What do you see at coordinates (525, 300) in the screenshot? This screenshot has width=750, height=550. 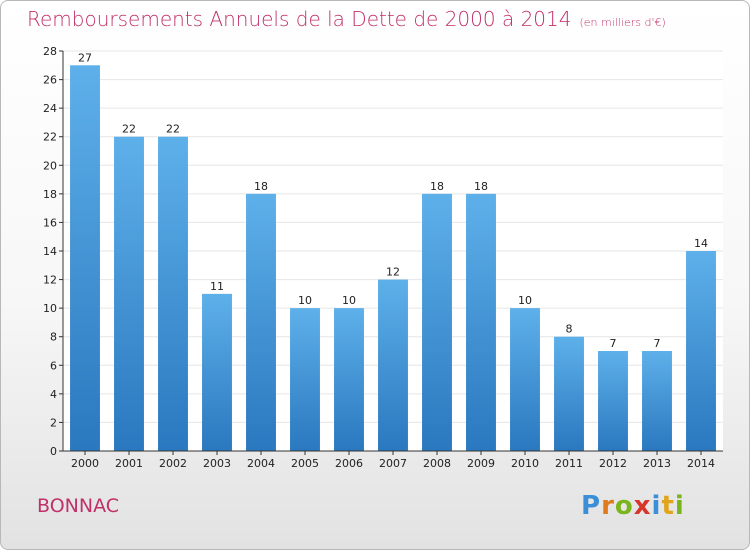 I see `data-label-2010: 10` at bounding box center [525, 300].